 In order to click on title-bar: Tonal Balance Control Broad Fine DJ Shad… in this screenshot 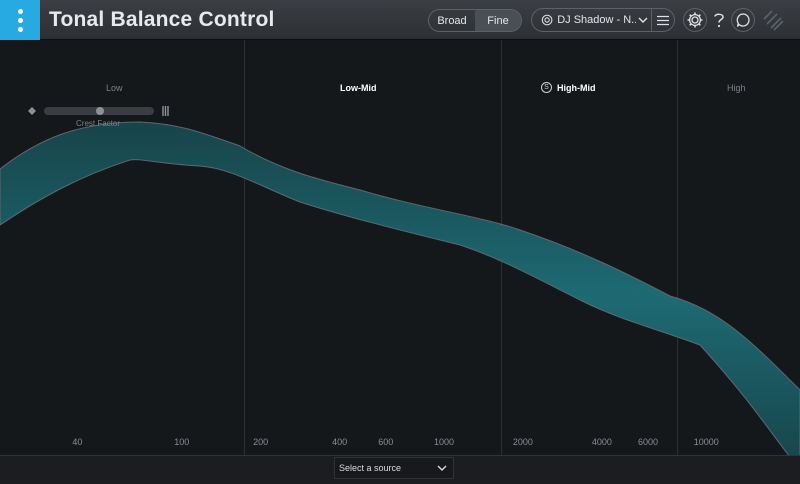, I will do `click(400, 20)`.